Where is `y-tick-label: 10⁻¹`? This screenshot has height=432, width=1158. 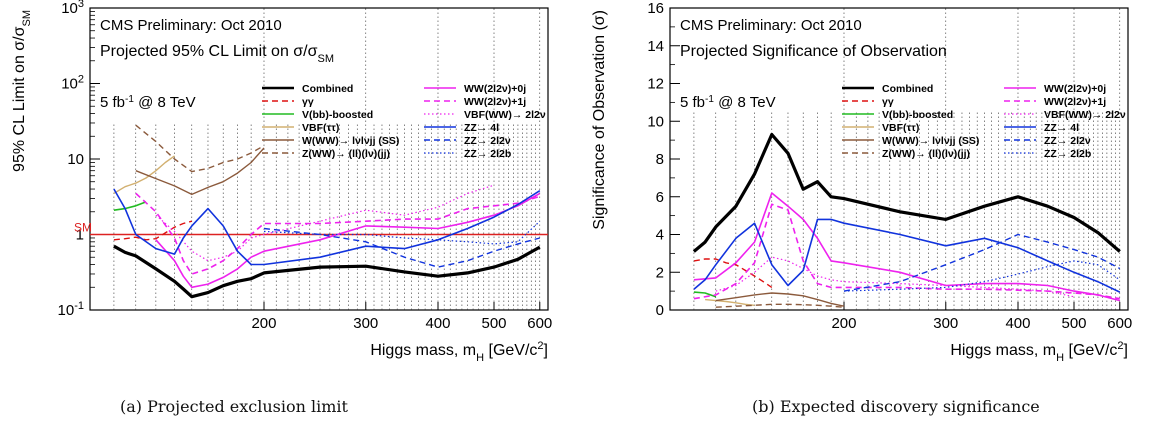
y-tick-label: 10⁻¹ is located at coordinates (71, 309).